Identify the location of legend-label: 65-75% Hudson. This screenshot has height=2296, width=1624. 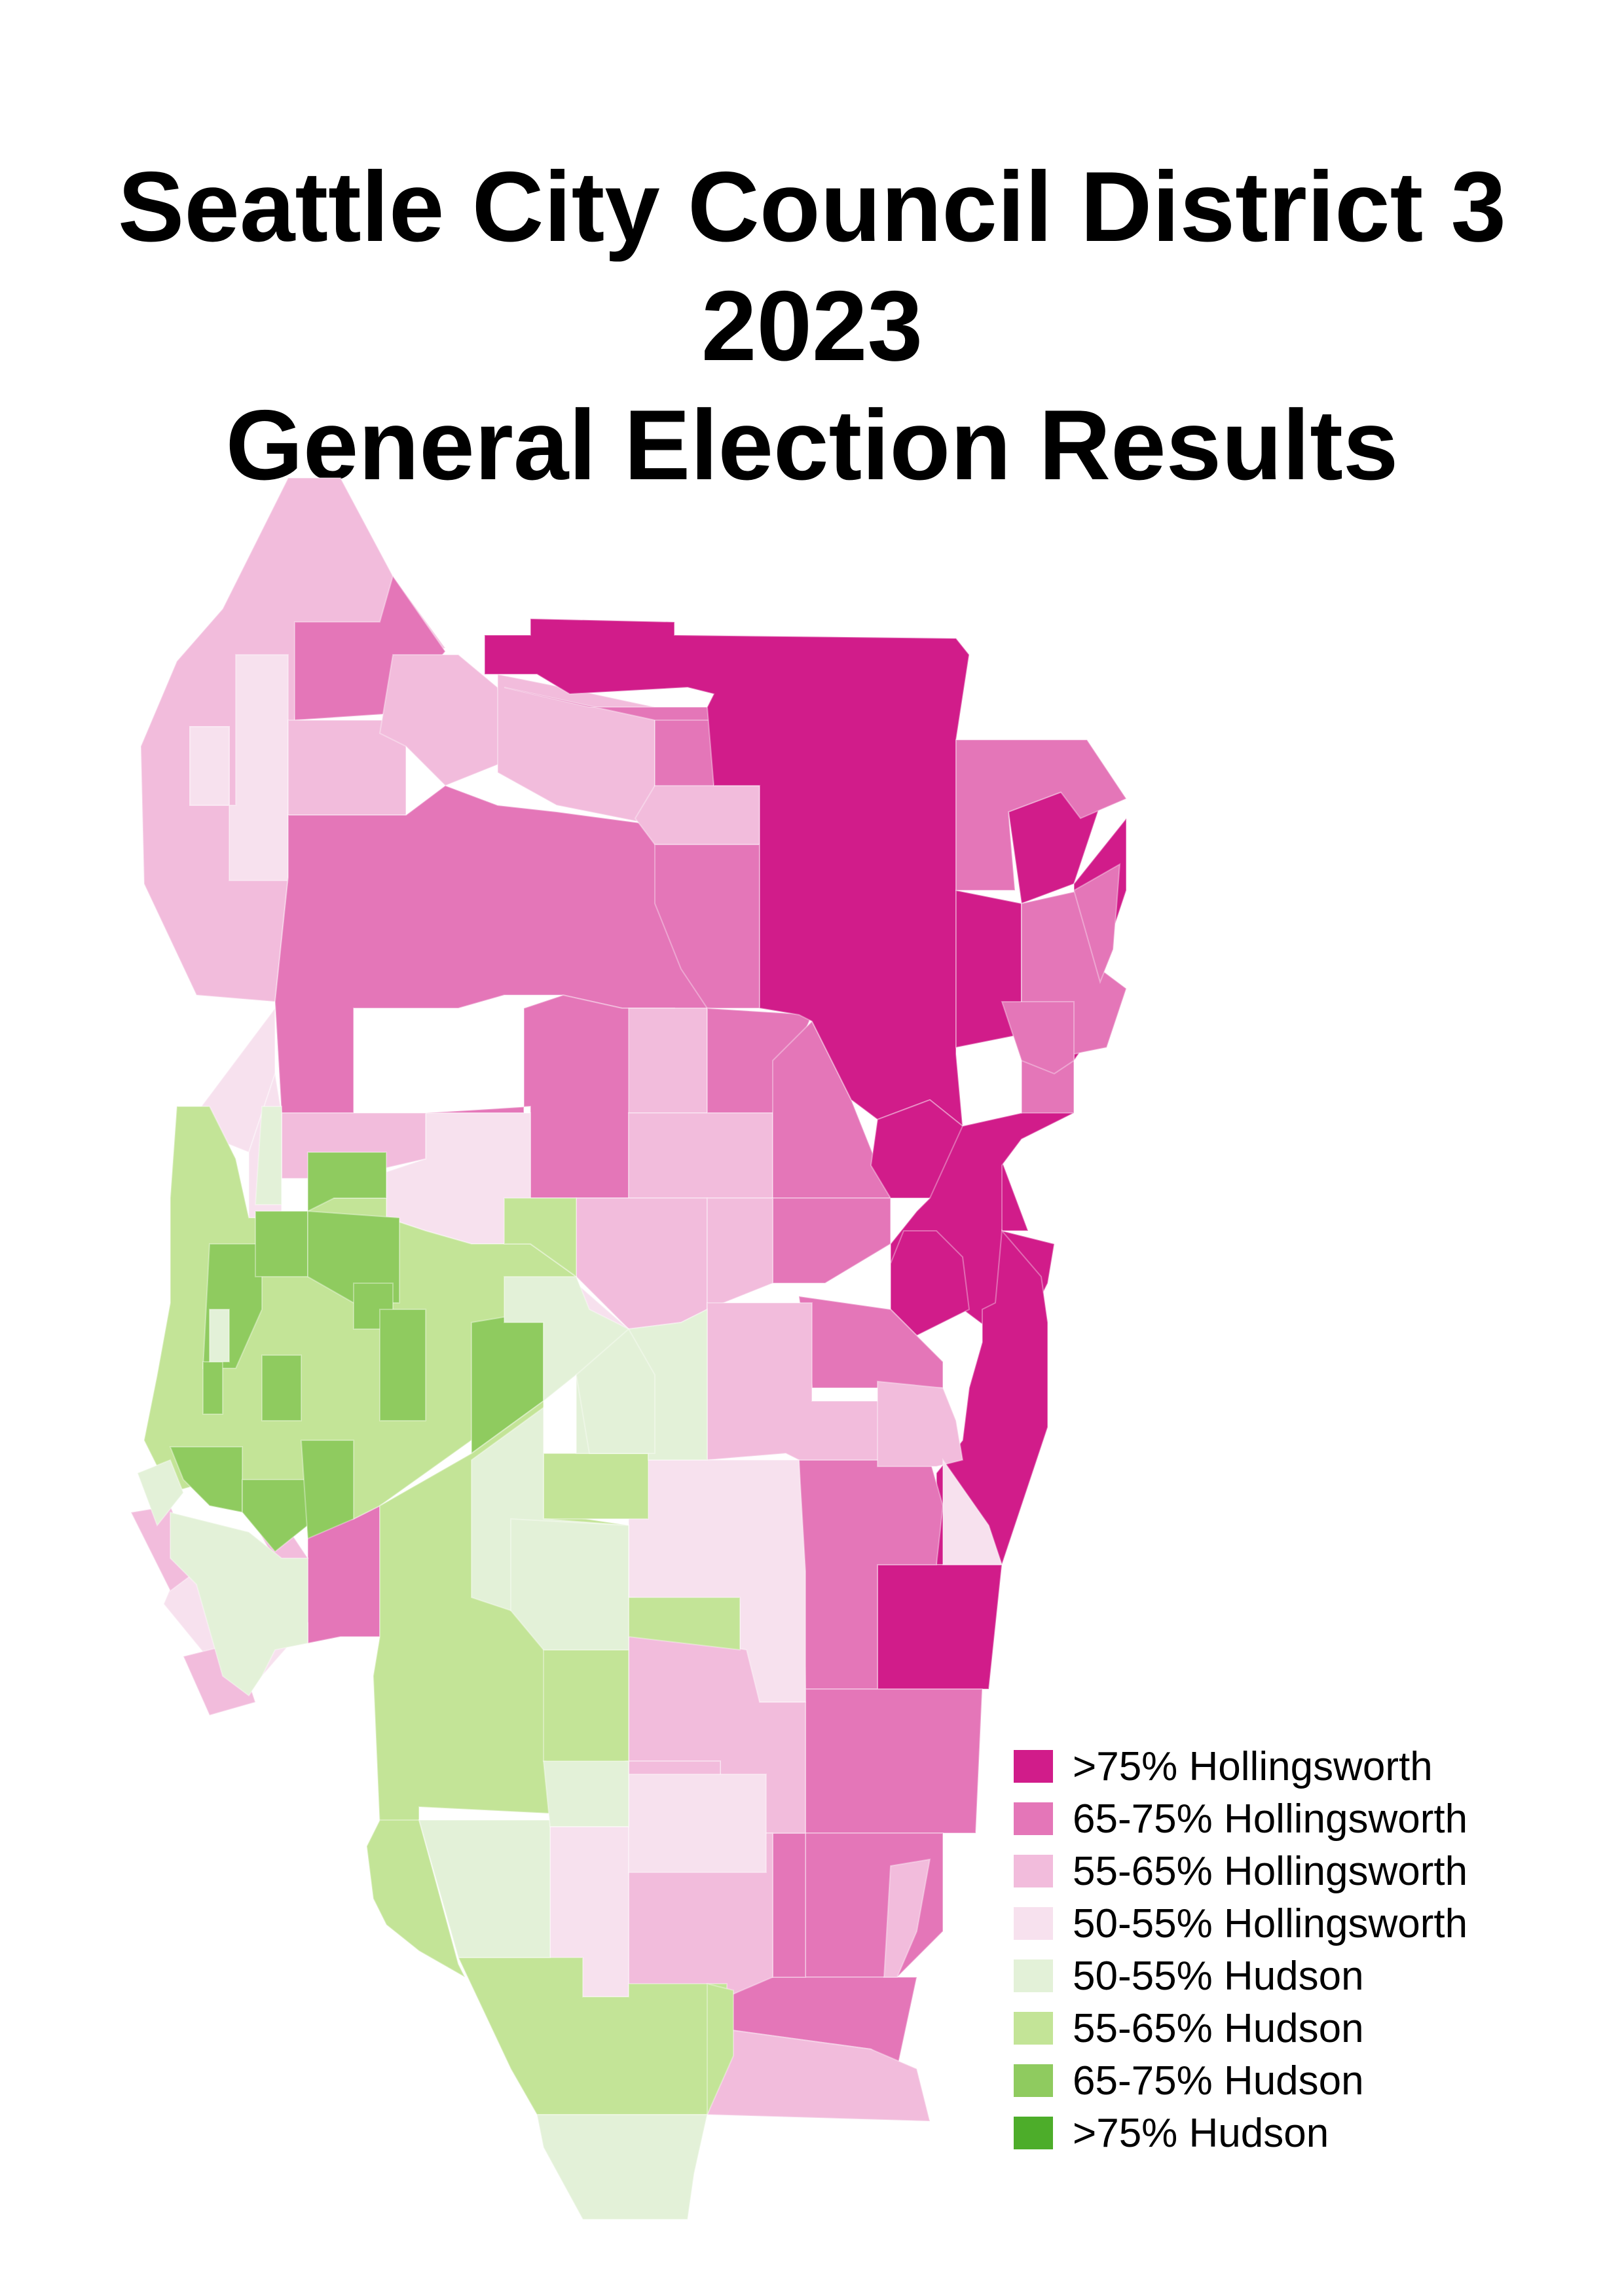
(1218, 2081).